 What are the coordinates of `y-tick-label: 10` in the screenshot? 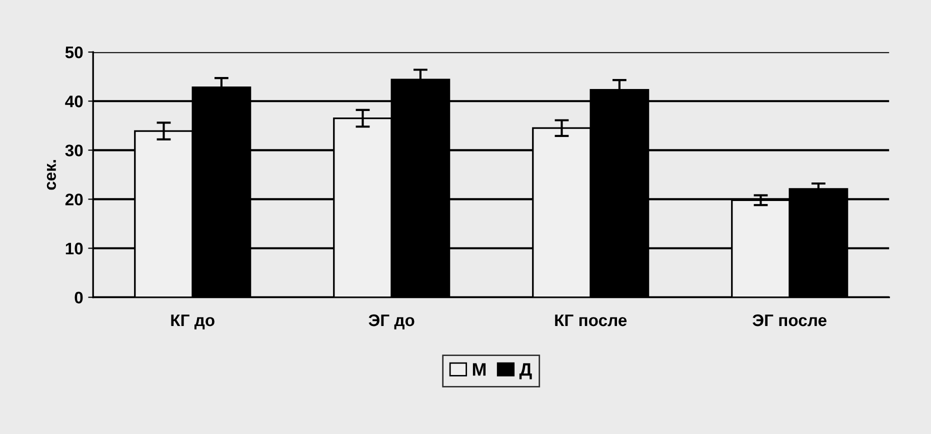 It's located at (74, 248).